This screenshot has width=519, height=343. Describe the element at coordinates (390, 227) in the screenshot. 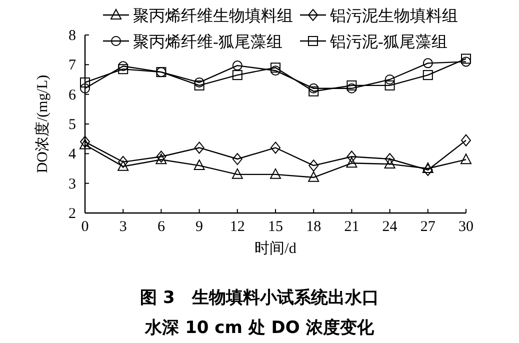

I see `x-tick-label: 24` at that location.